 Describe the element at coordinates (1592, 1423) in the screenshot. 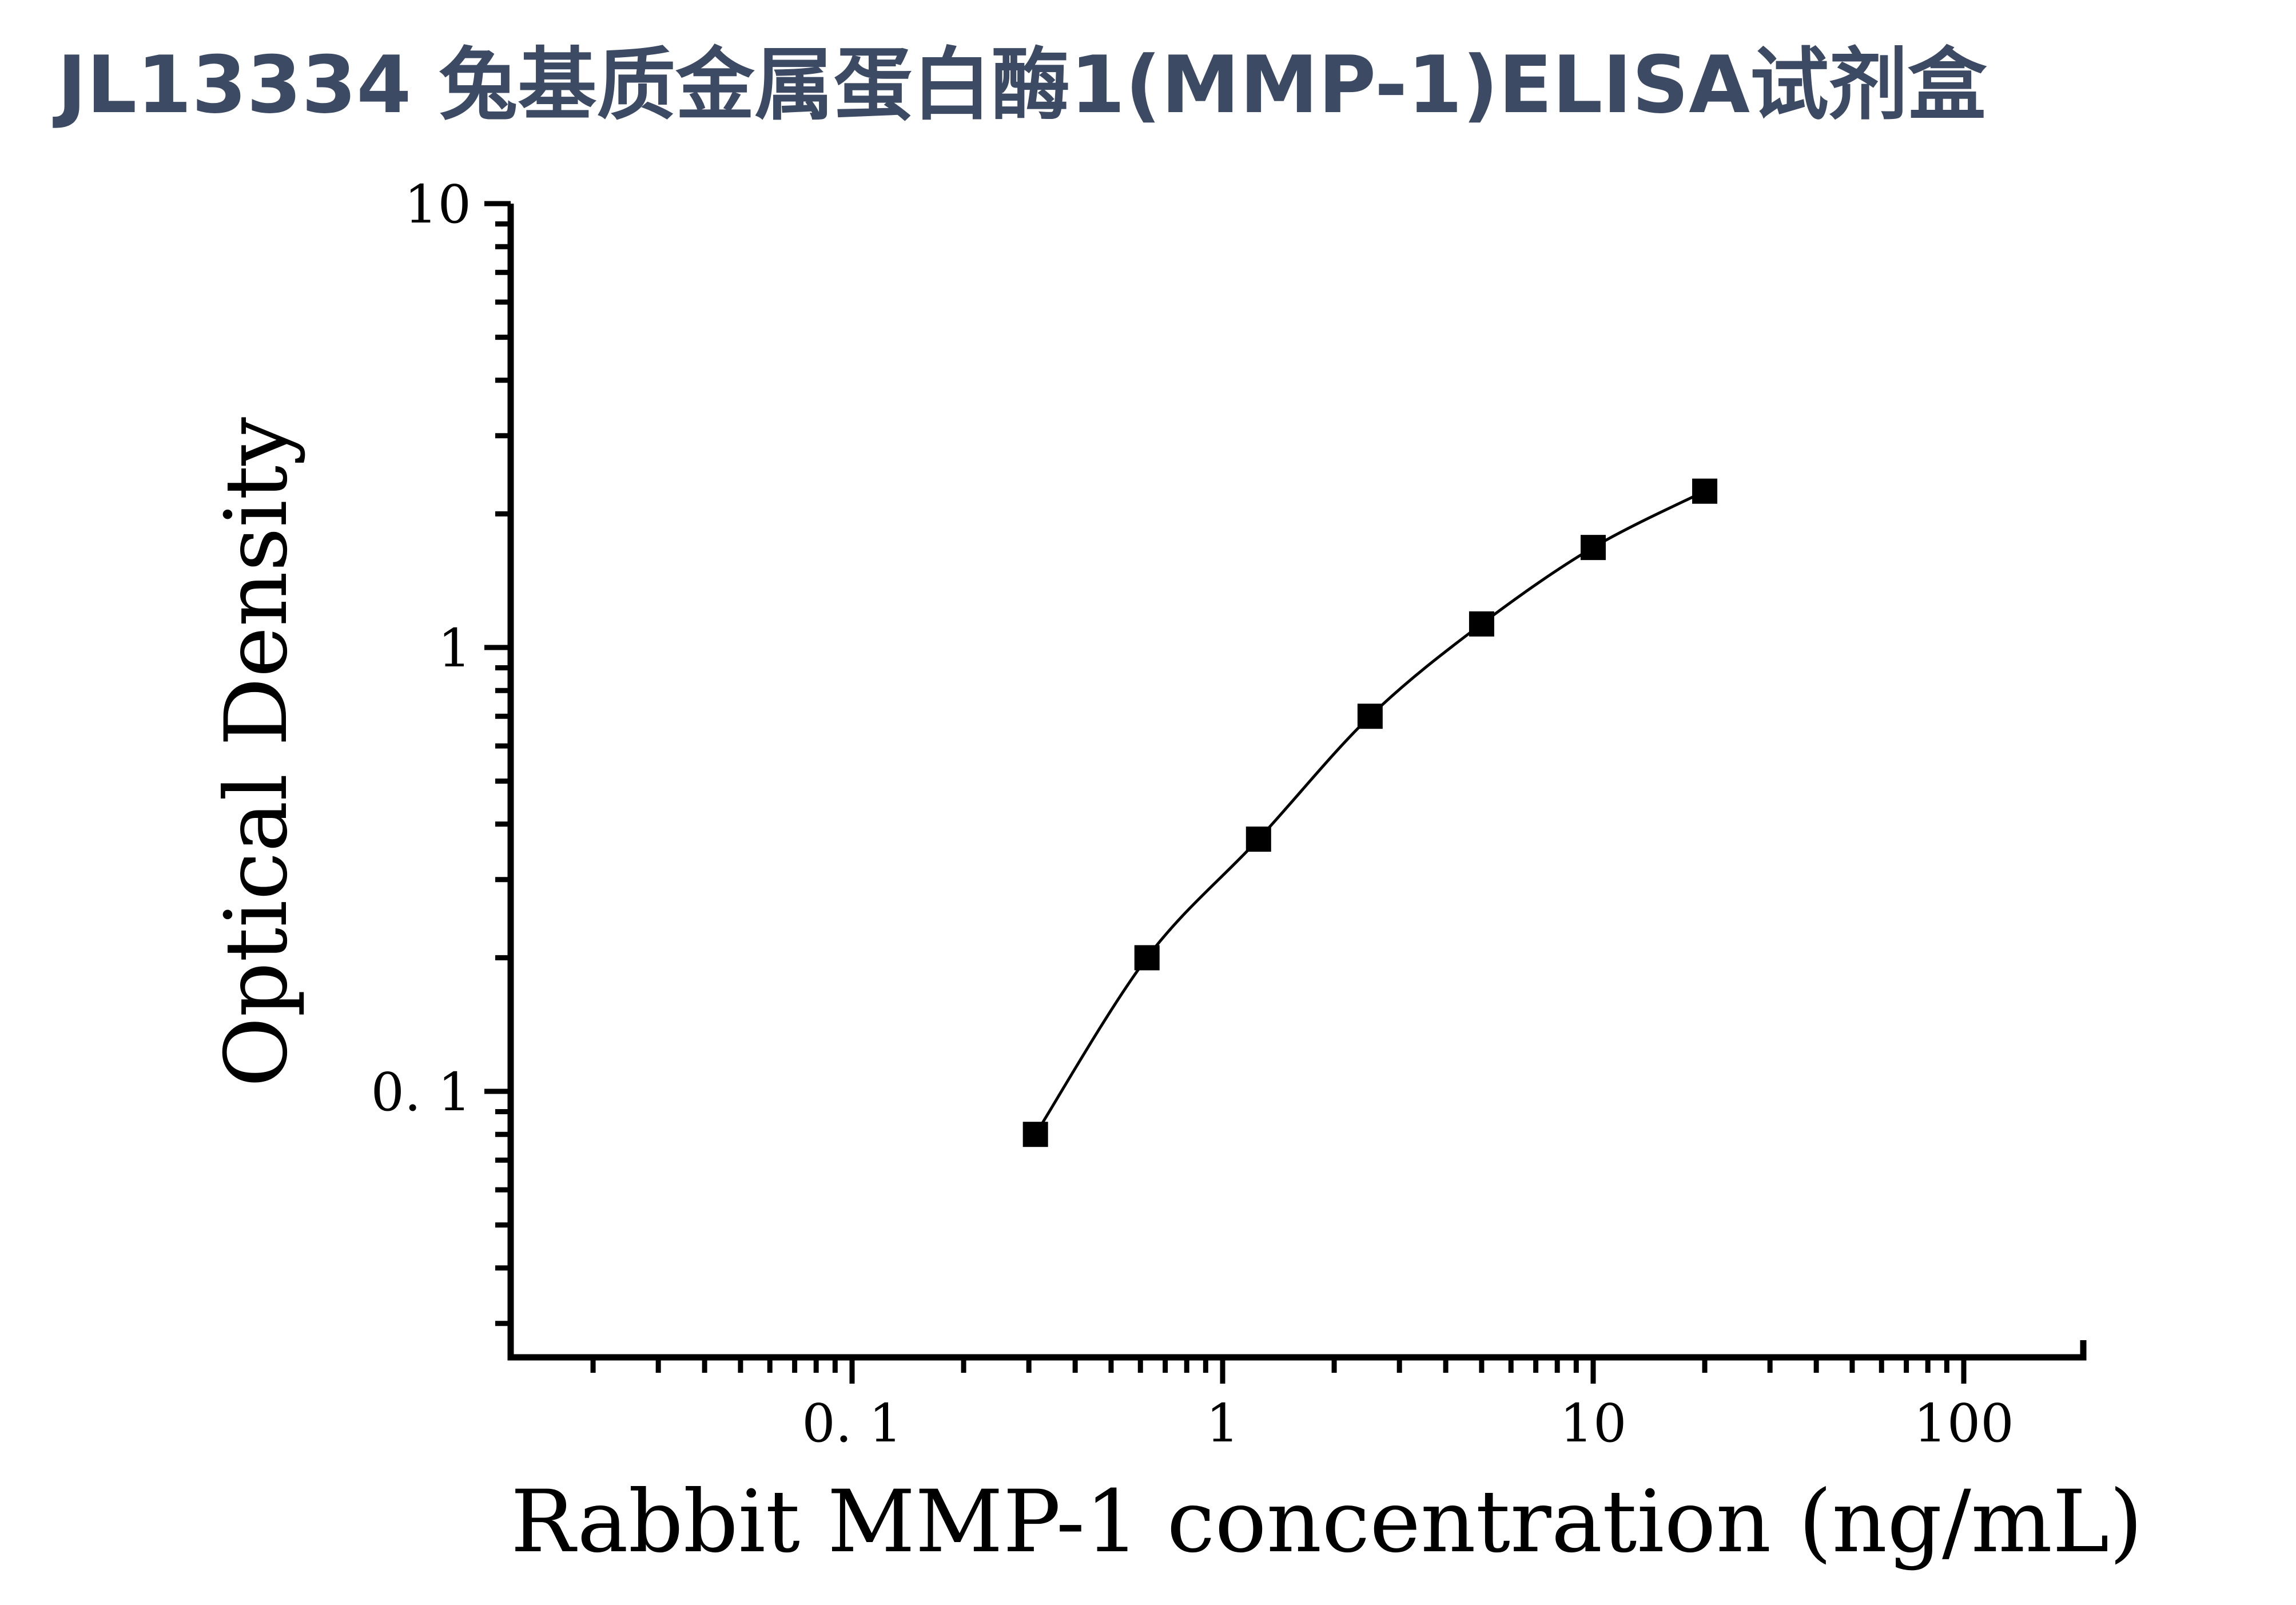

I see `x-tick-label: 10` at that location.